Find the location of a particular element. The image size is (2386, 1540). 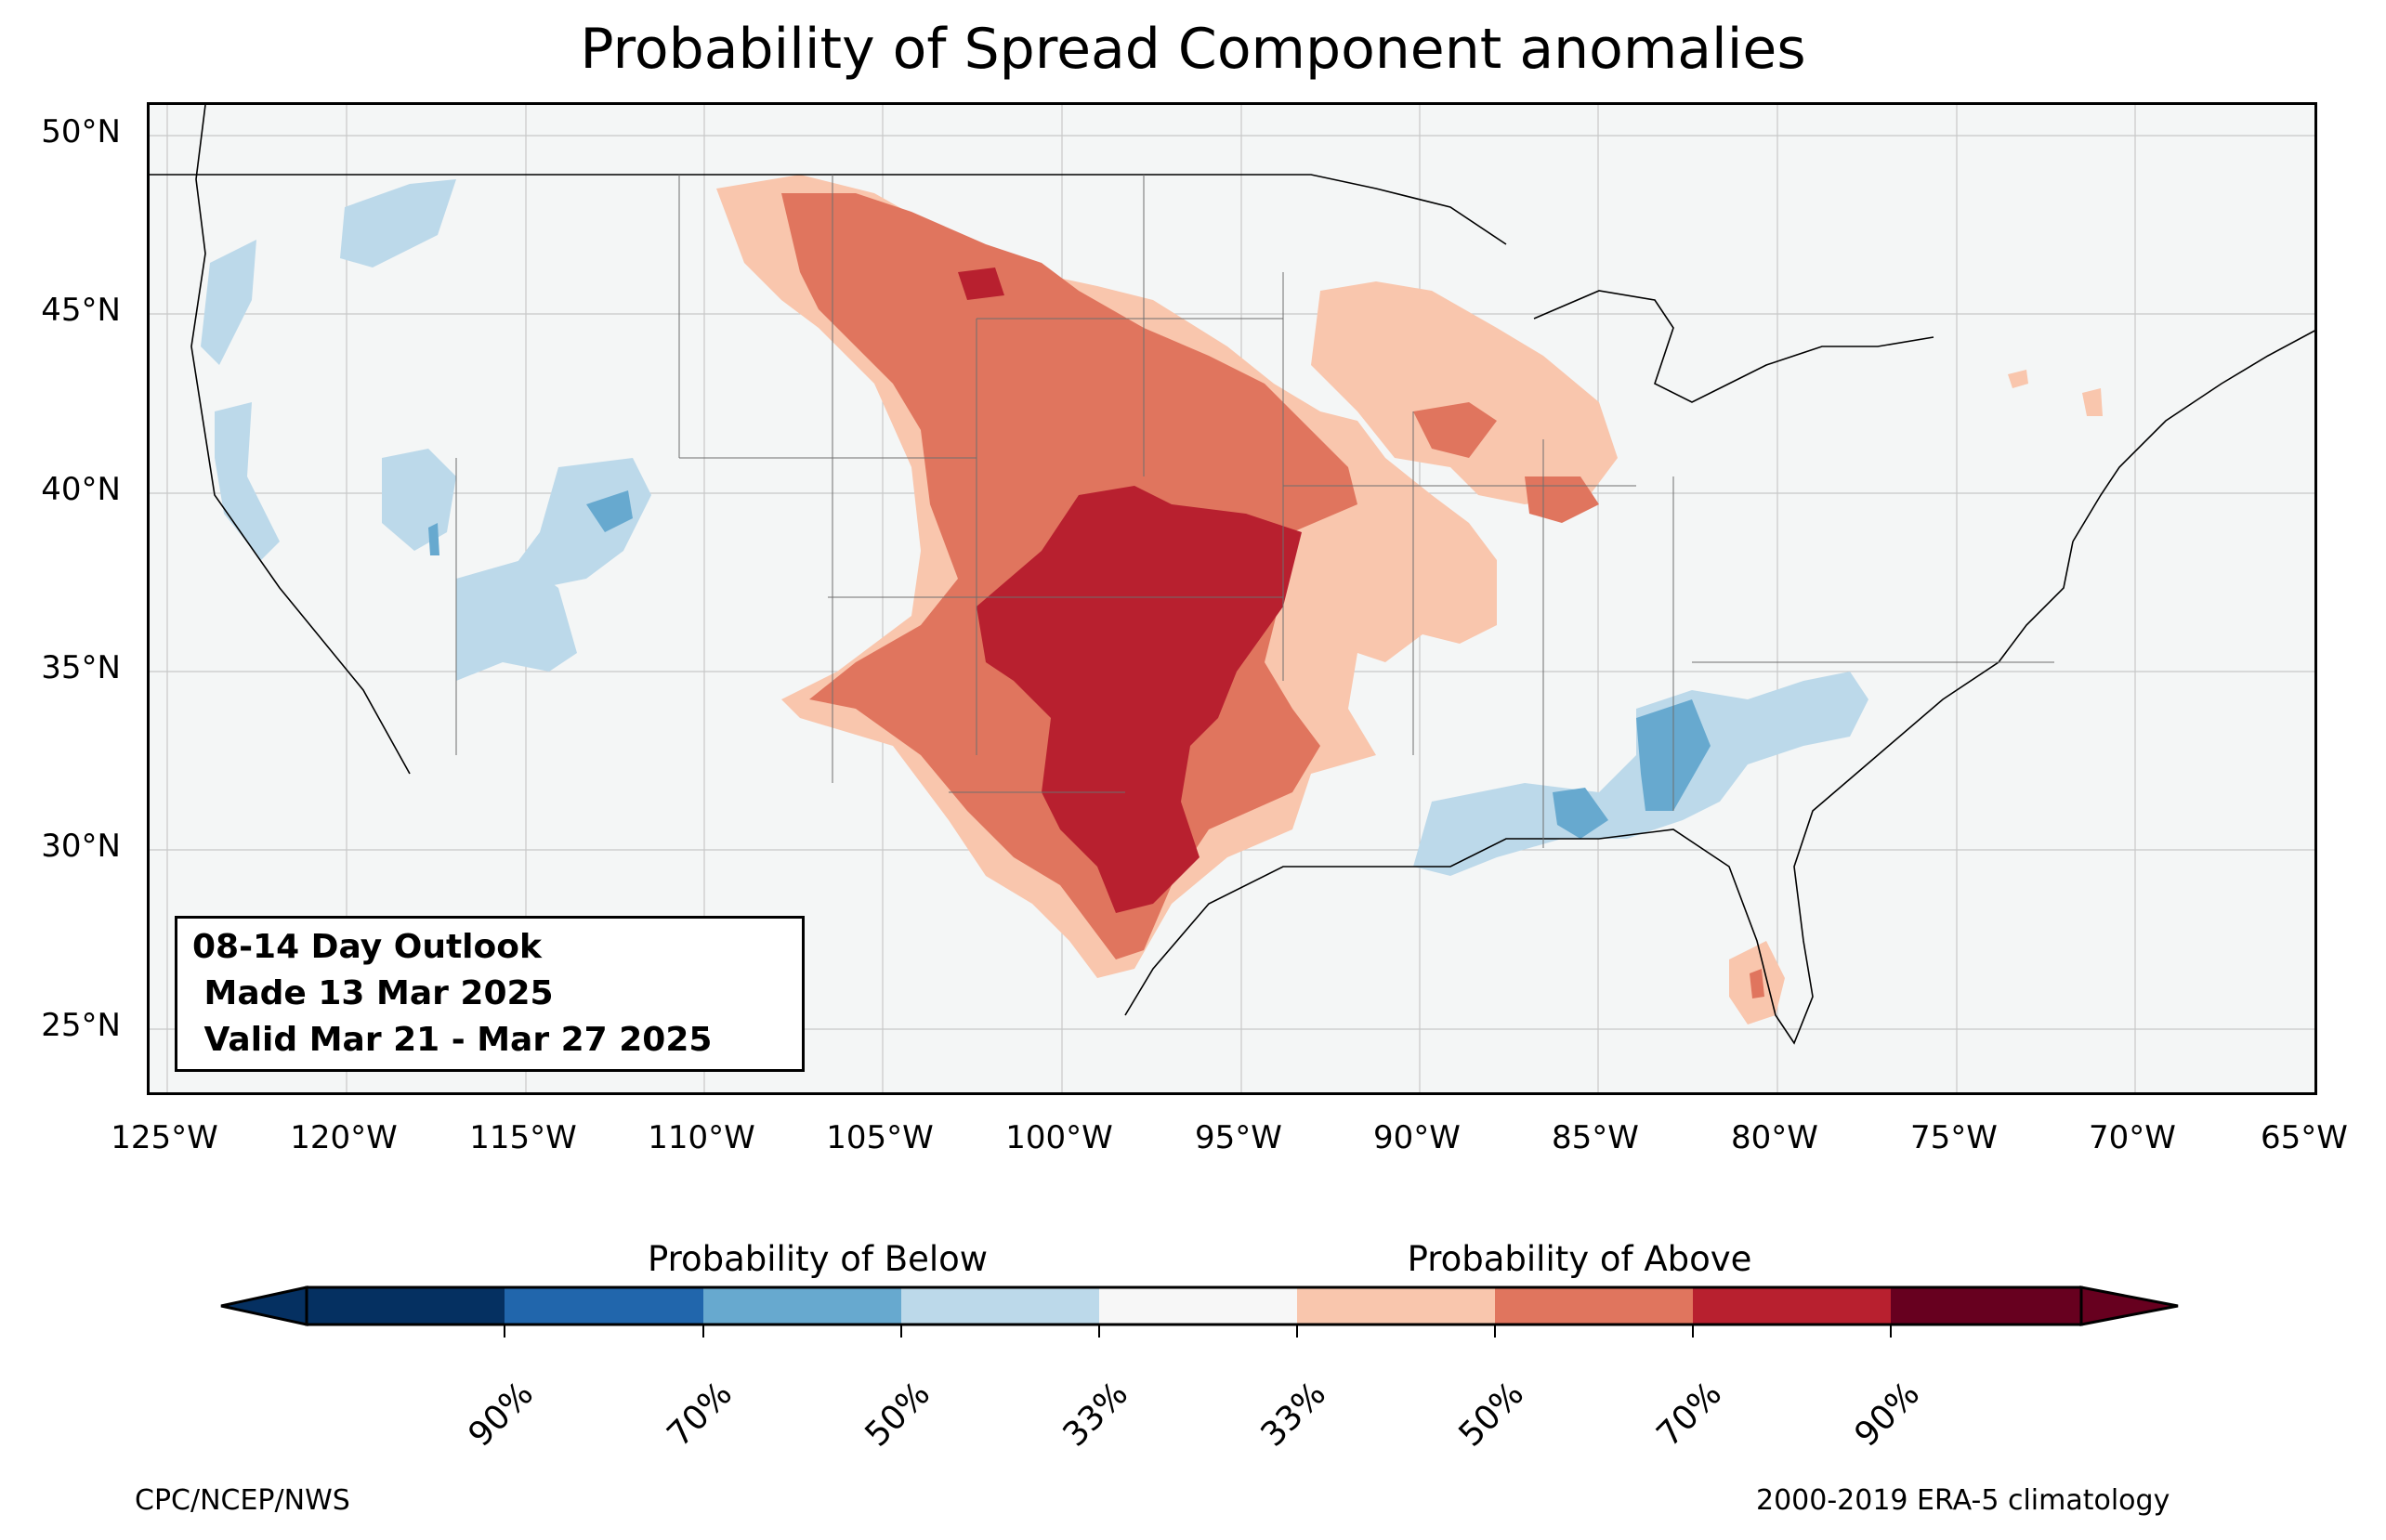

contour-above-50-ia is located at coordinates (1455, 430).